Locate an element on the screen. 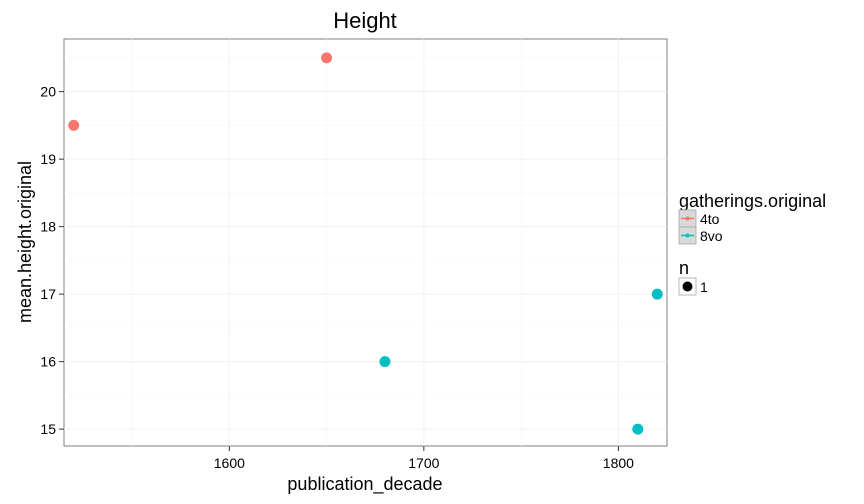  legend-label-8vo: 8vo is located at coordinates (711, 236).